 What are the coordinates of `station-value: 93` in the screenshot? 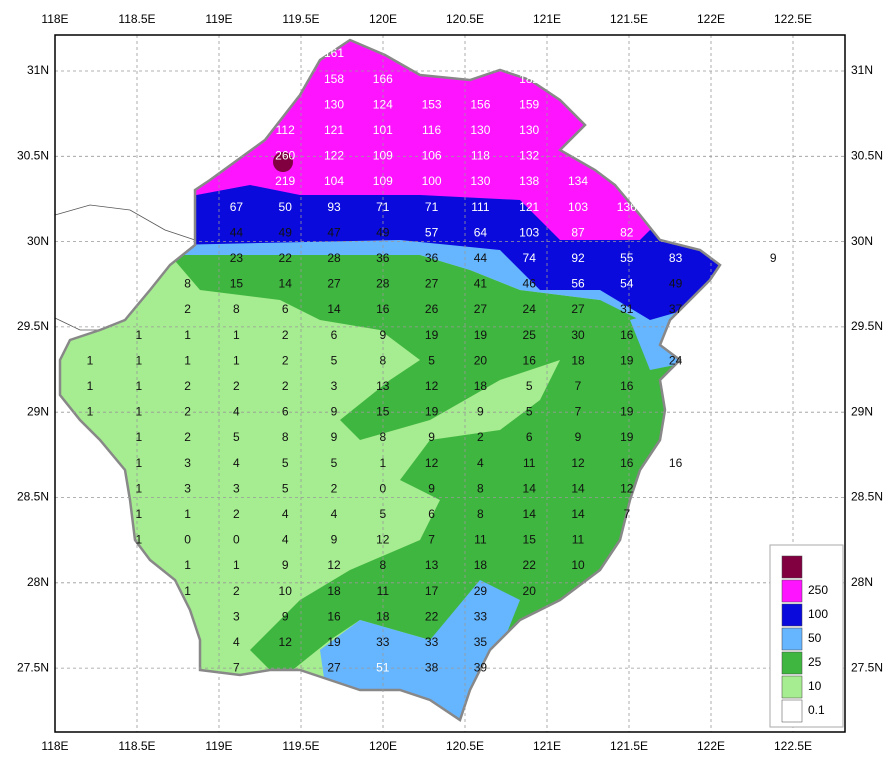 It's located at (334, 207).